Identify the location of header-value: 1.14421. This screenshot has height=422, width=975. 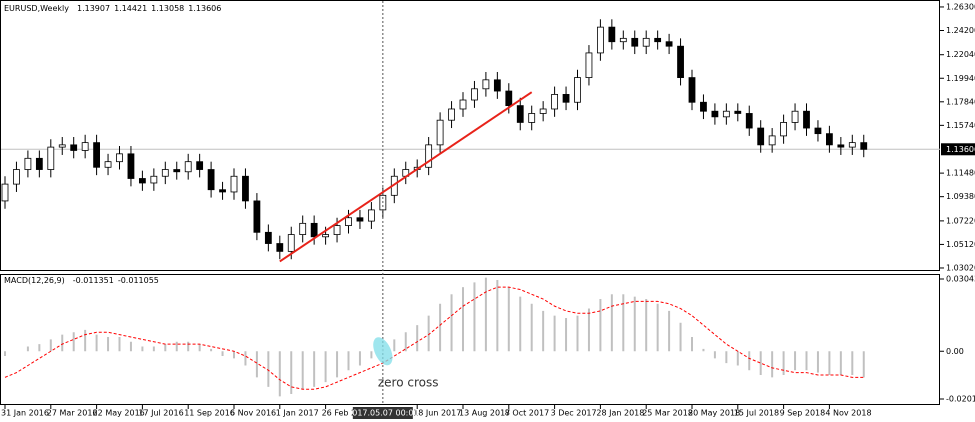
(130, 8).